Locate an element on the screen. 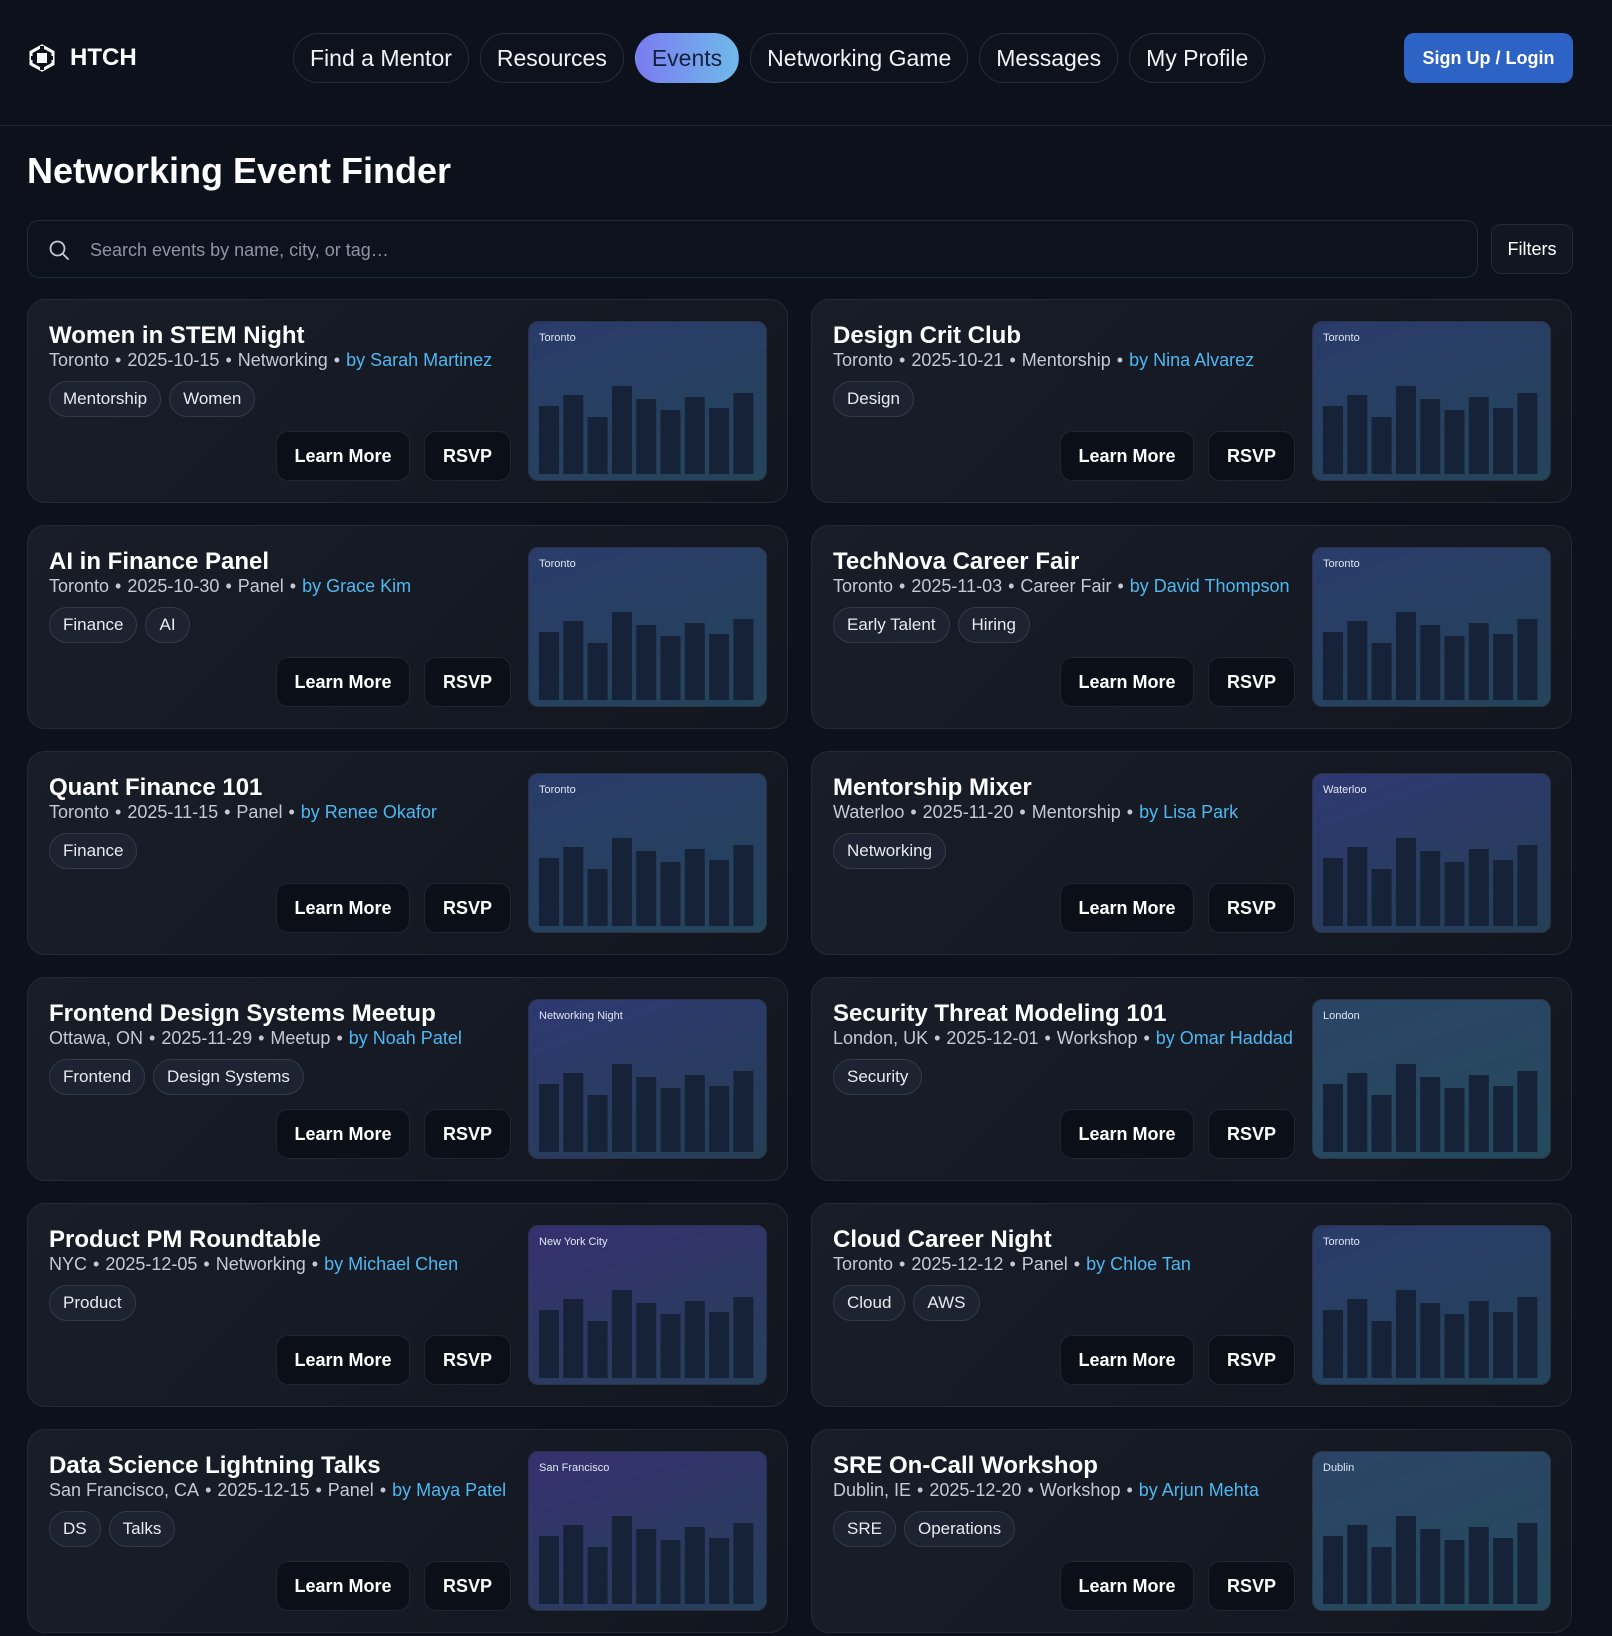 The width and height of the screenshot is (1612, 1636). nav-item-my-profile: My Profile is located at coordinates (1197, 58).